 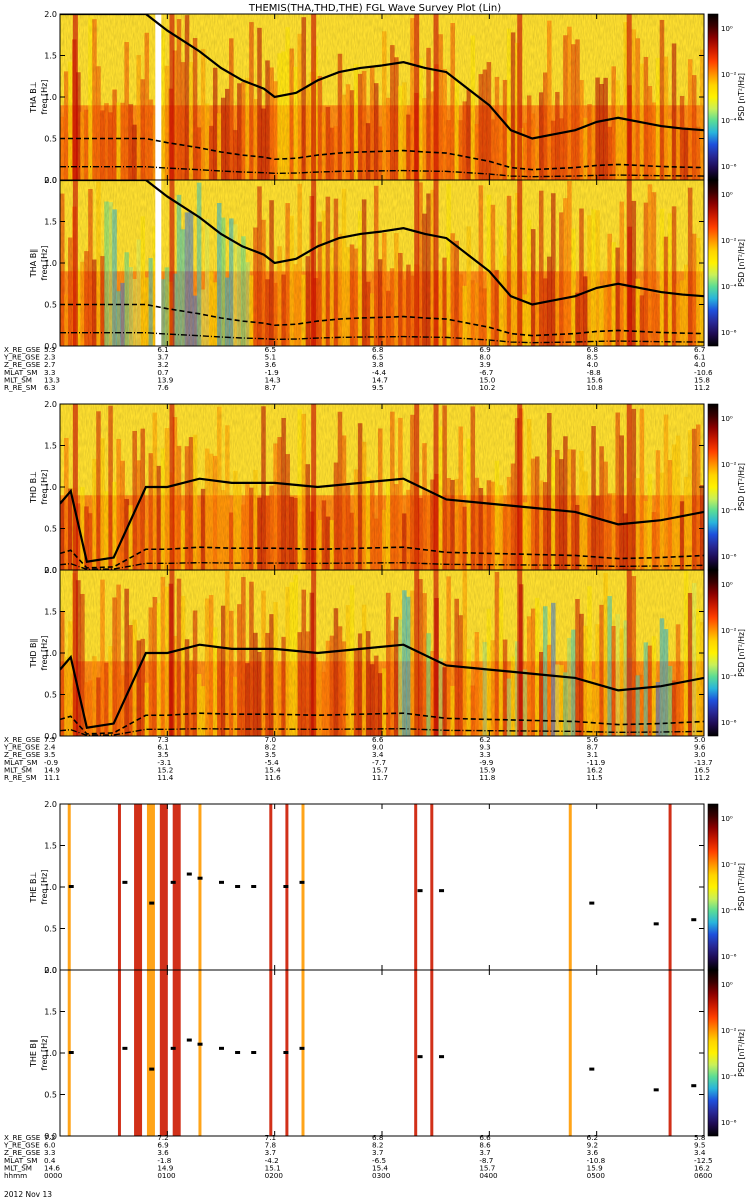 I want to click on ephemeris-value: 15.0, so click(x=487, y=379).